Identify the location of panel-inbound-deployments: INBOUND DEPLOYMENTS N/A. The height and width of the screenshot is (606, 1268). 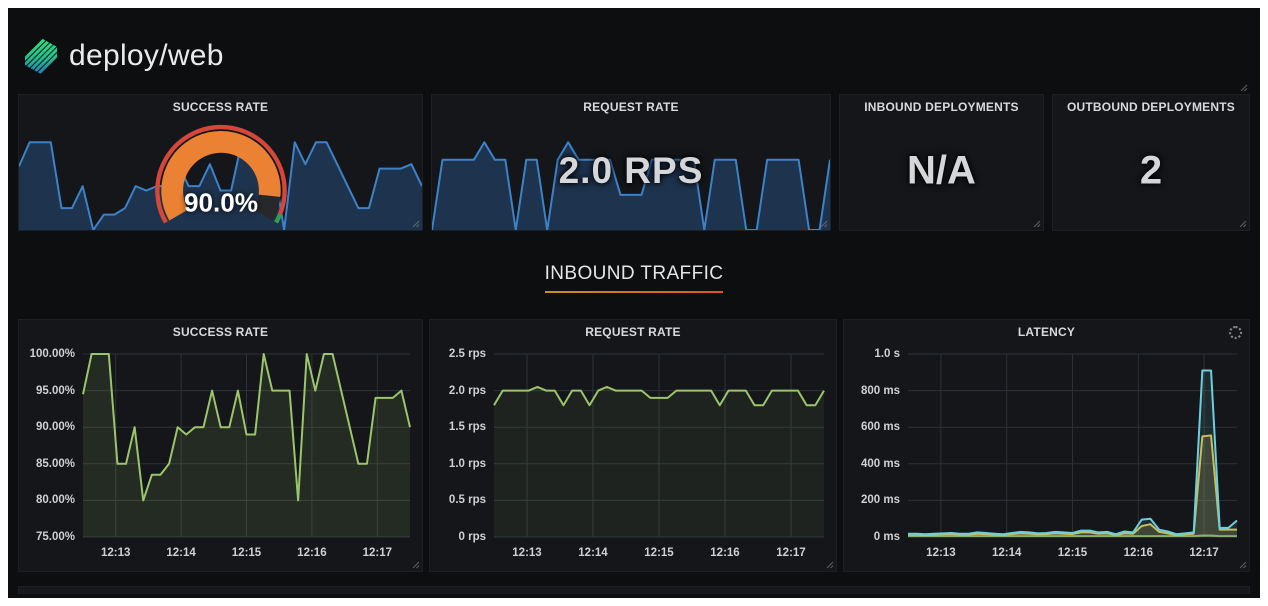
(941, 162).